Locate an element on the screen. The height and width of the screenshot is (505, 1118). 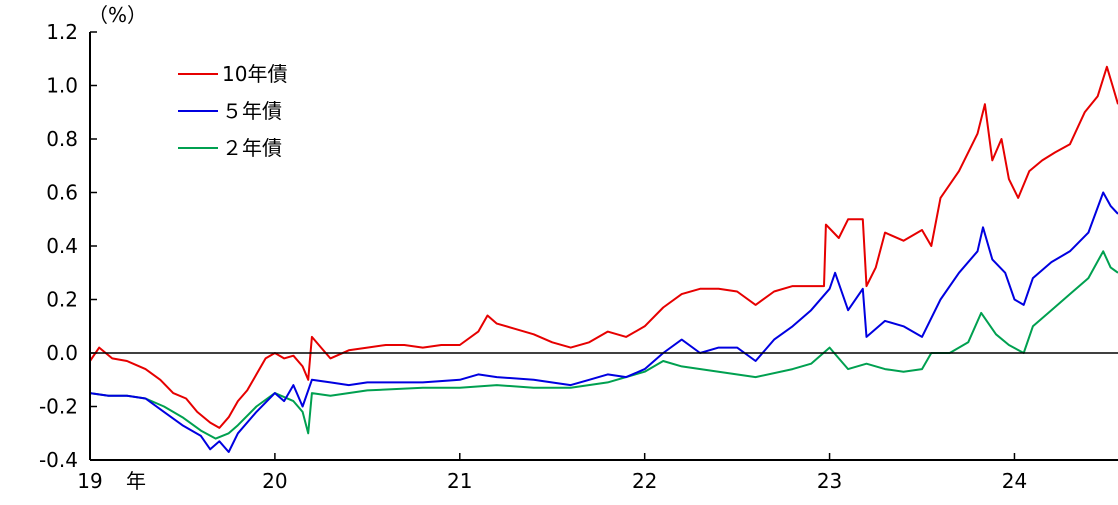
y-tick-label: 0.6 is located at coordinates (62, 193).